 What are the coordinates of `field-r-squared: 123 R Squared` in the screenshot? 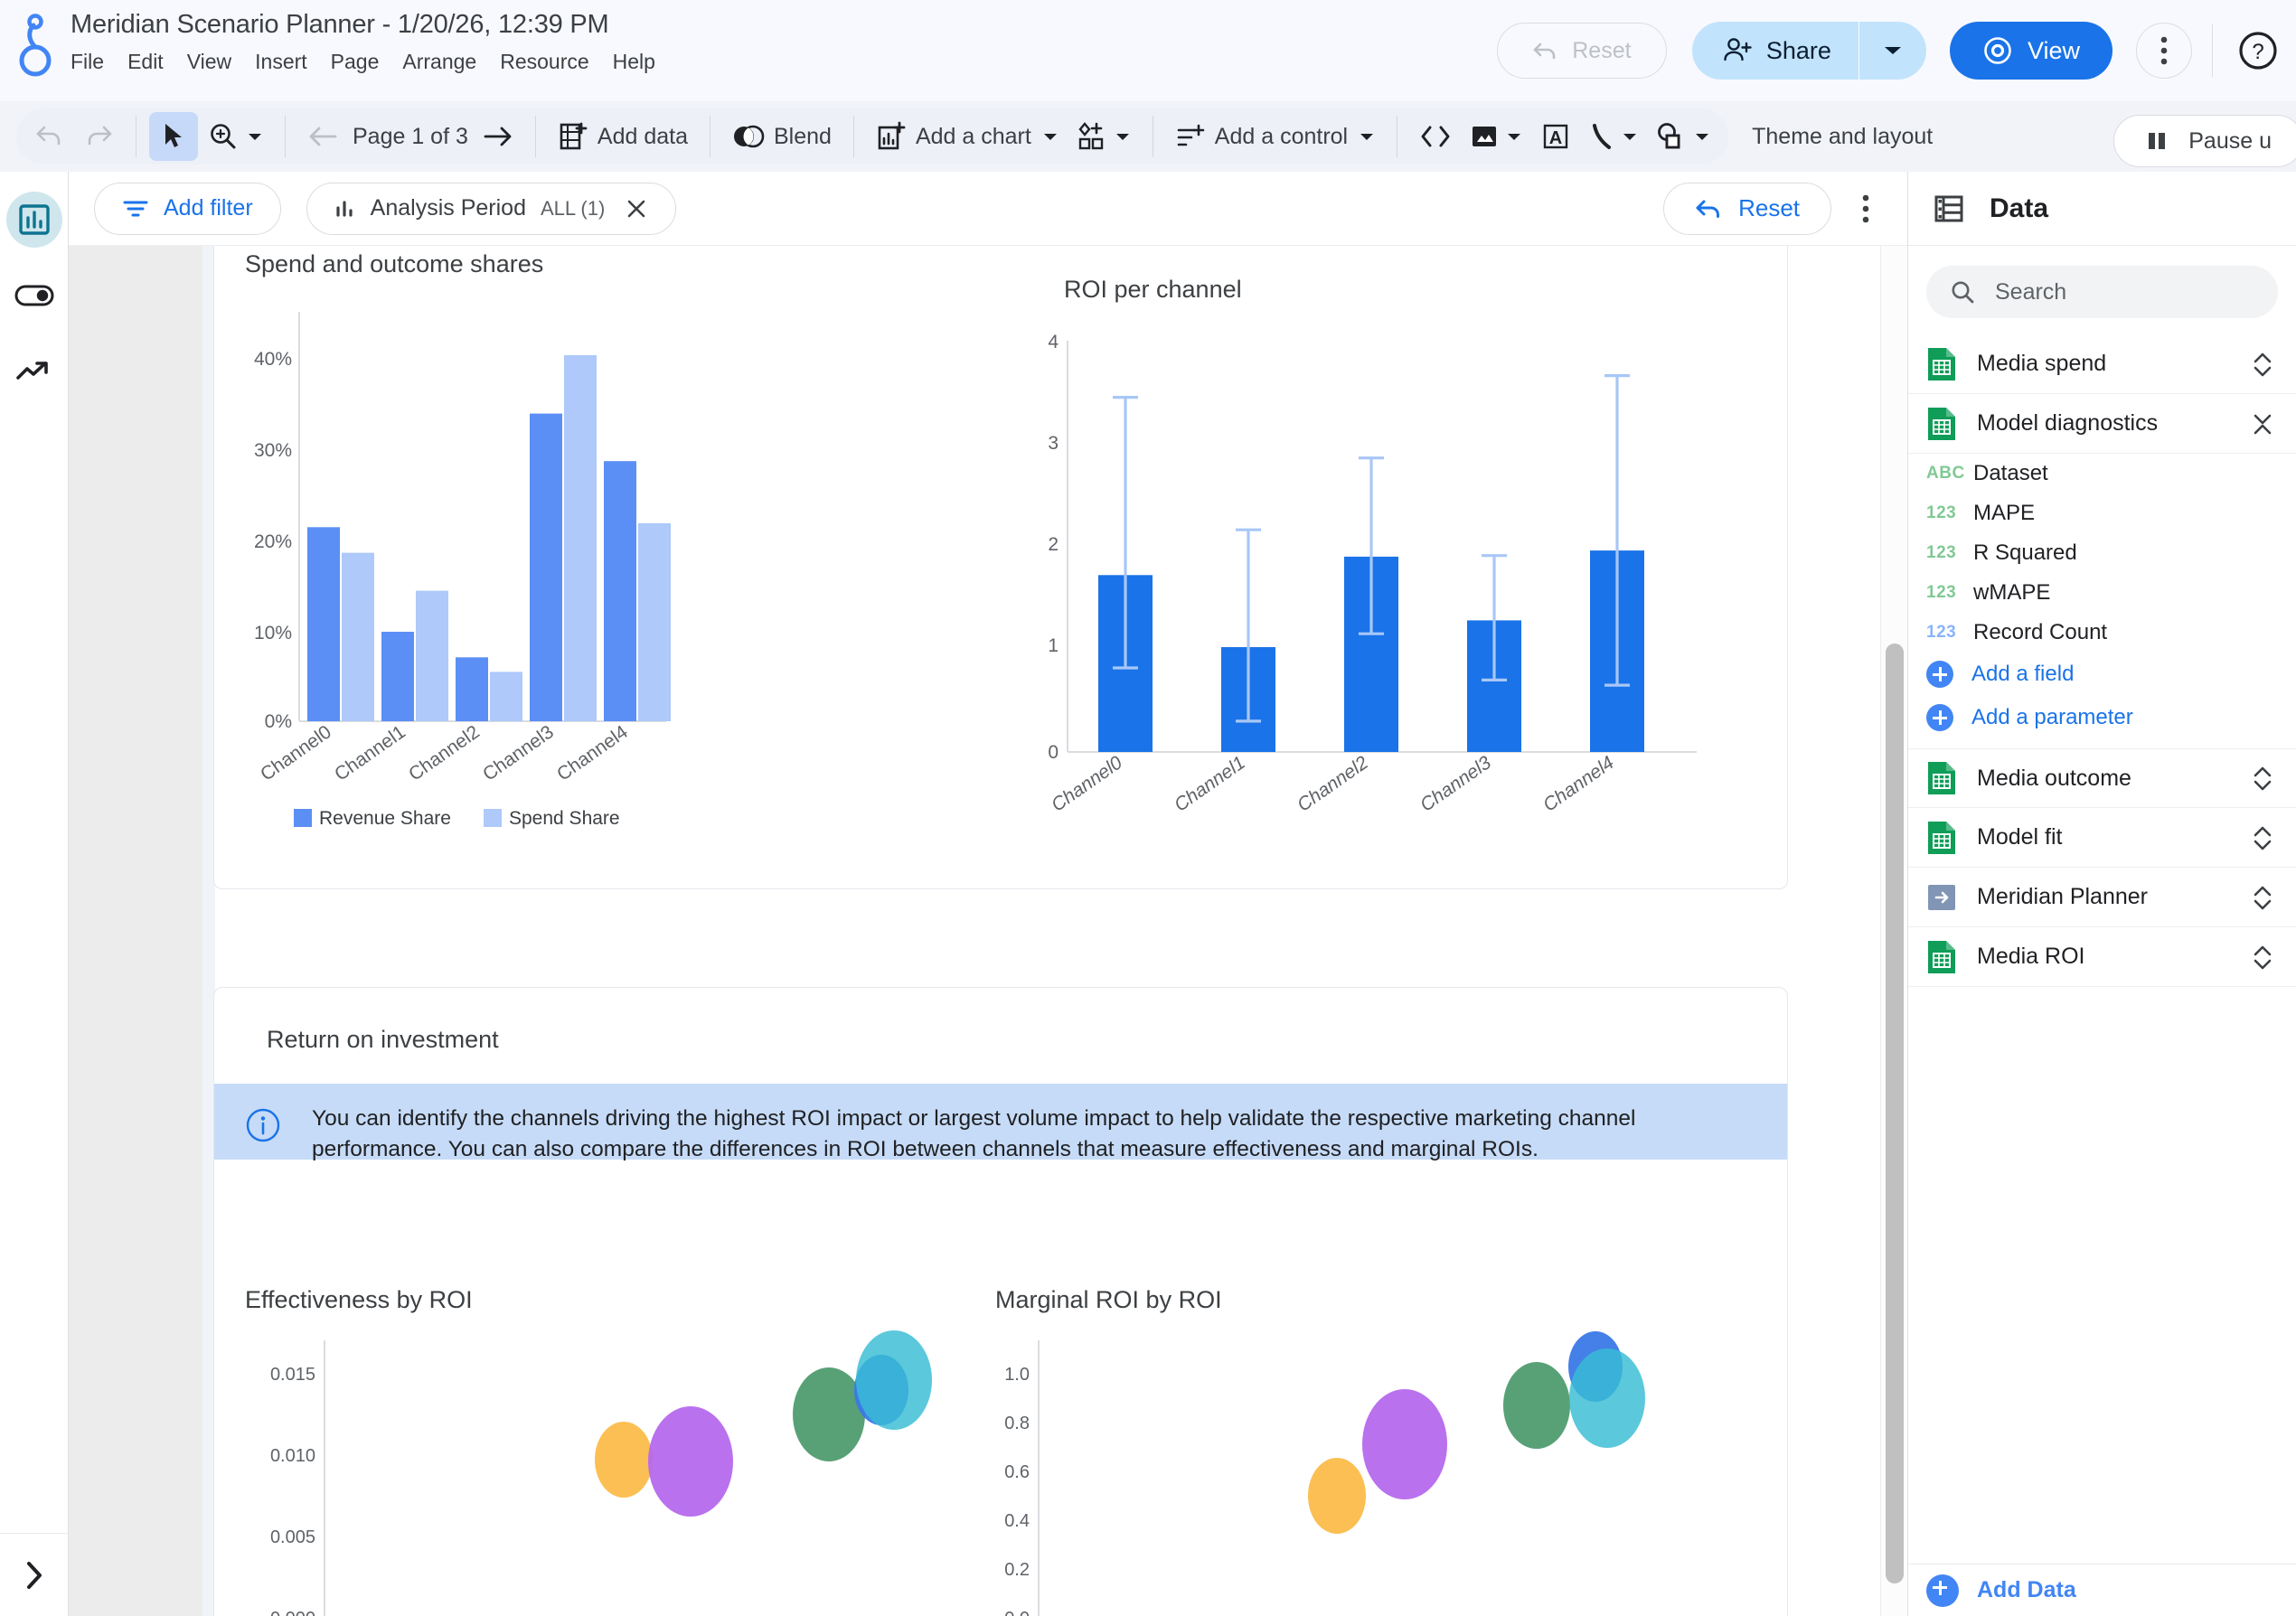 It's located at (2102, 553).